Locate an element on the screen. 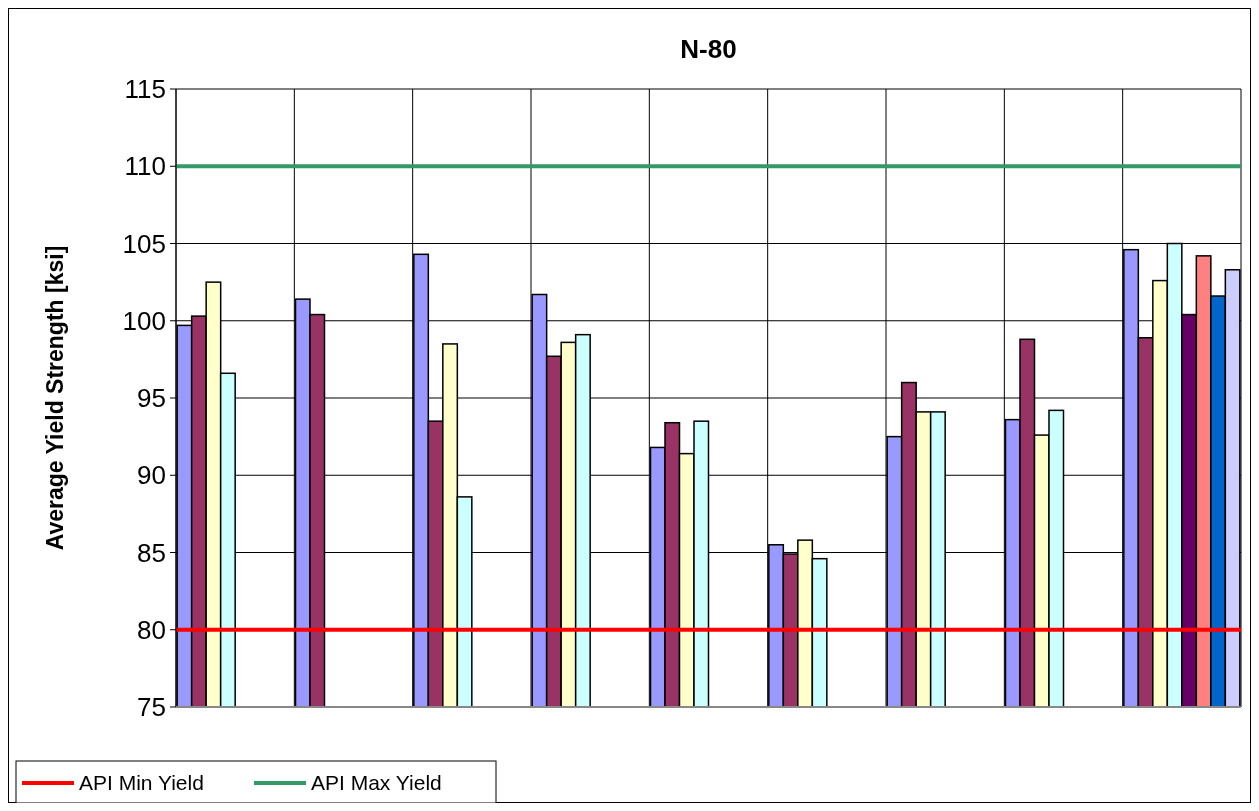  y-tick-label: 105 is located at coordinates (144, 243).